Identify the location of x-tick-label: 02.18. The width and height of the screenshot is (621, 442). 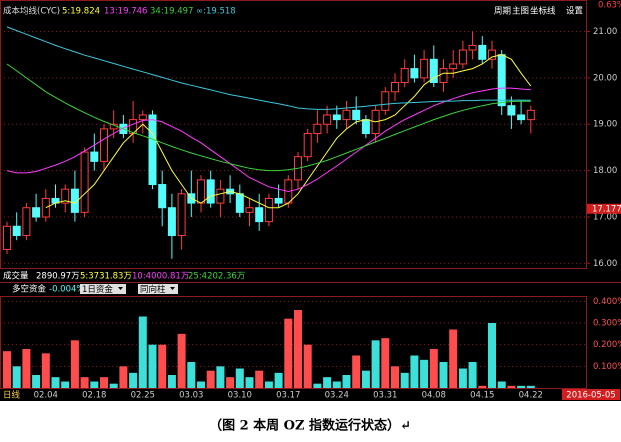
(94, 396).